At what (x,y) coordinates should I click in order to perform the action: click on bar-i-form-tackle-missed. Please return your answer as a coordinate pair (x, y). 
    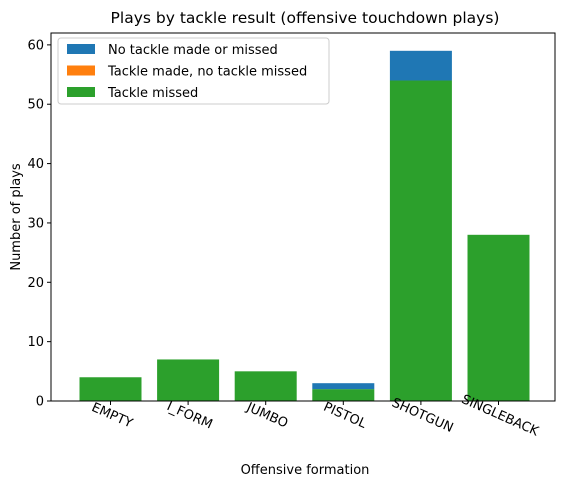
    Looking at the image, I should click on (188, 380).